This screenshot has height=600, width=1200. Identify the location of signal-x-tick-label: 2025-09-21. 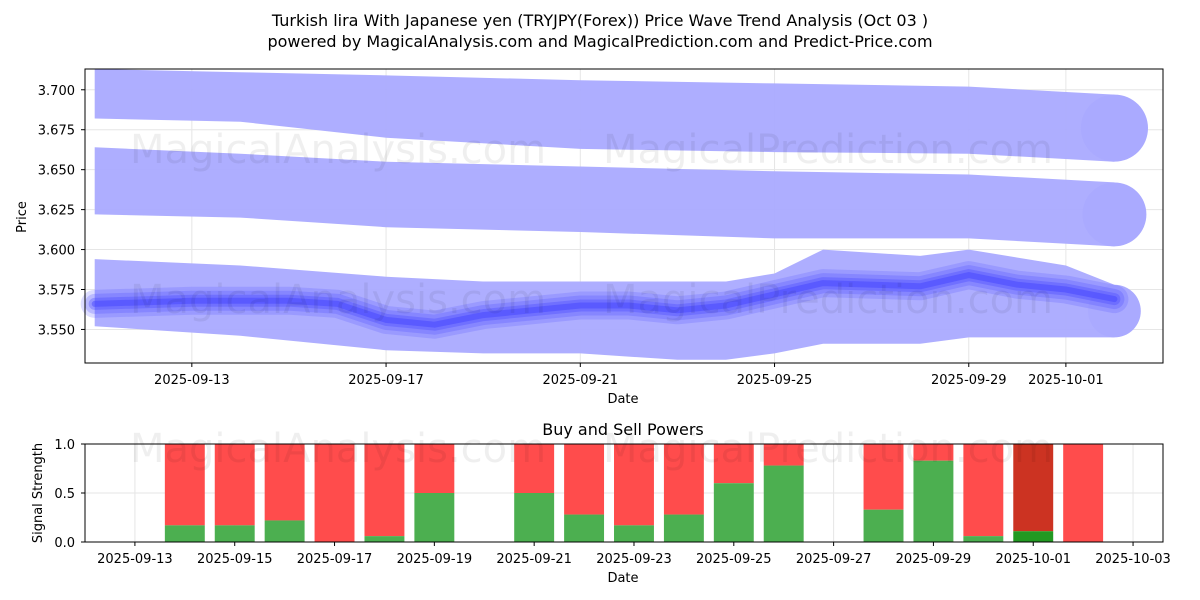
(534, 559).